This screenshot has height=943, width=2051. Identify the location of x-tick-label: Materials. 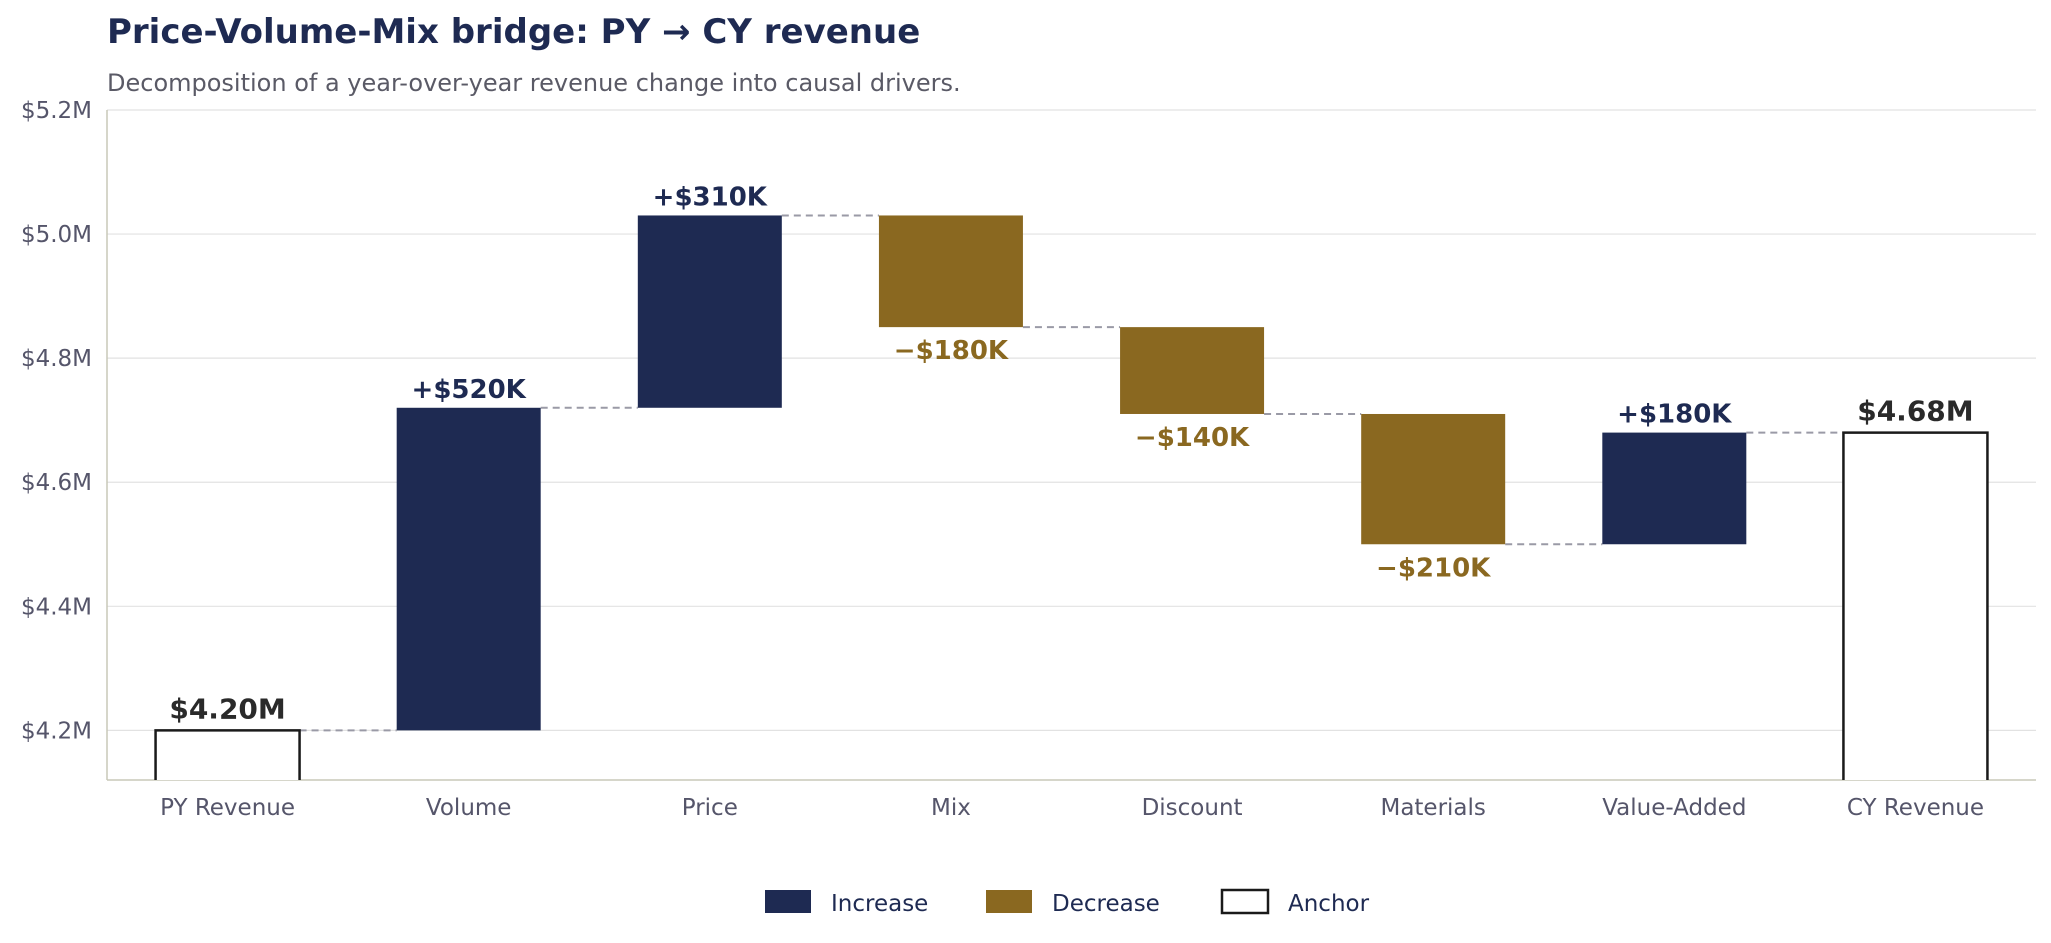
(1432, 808).